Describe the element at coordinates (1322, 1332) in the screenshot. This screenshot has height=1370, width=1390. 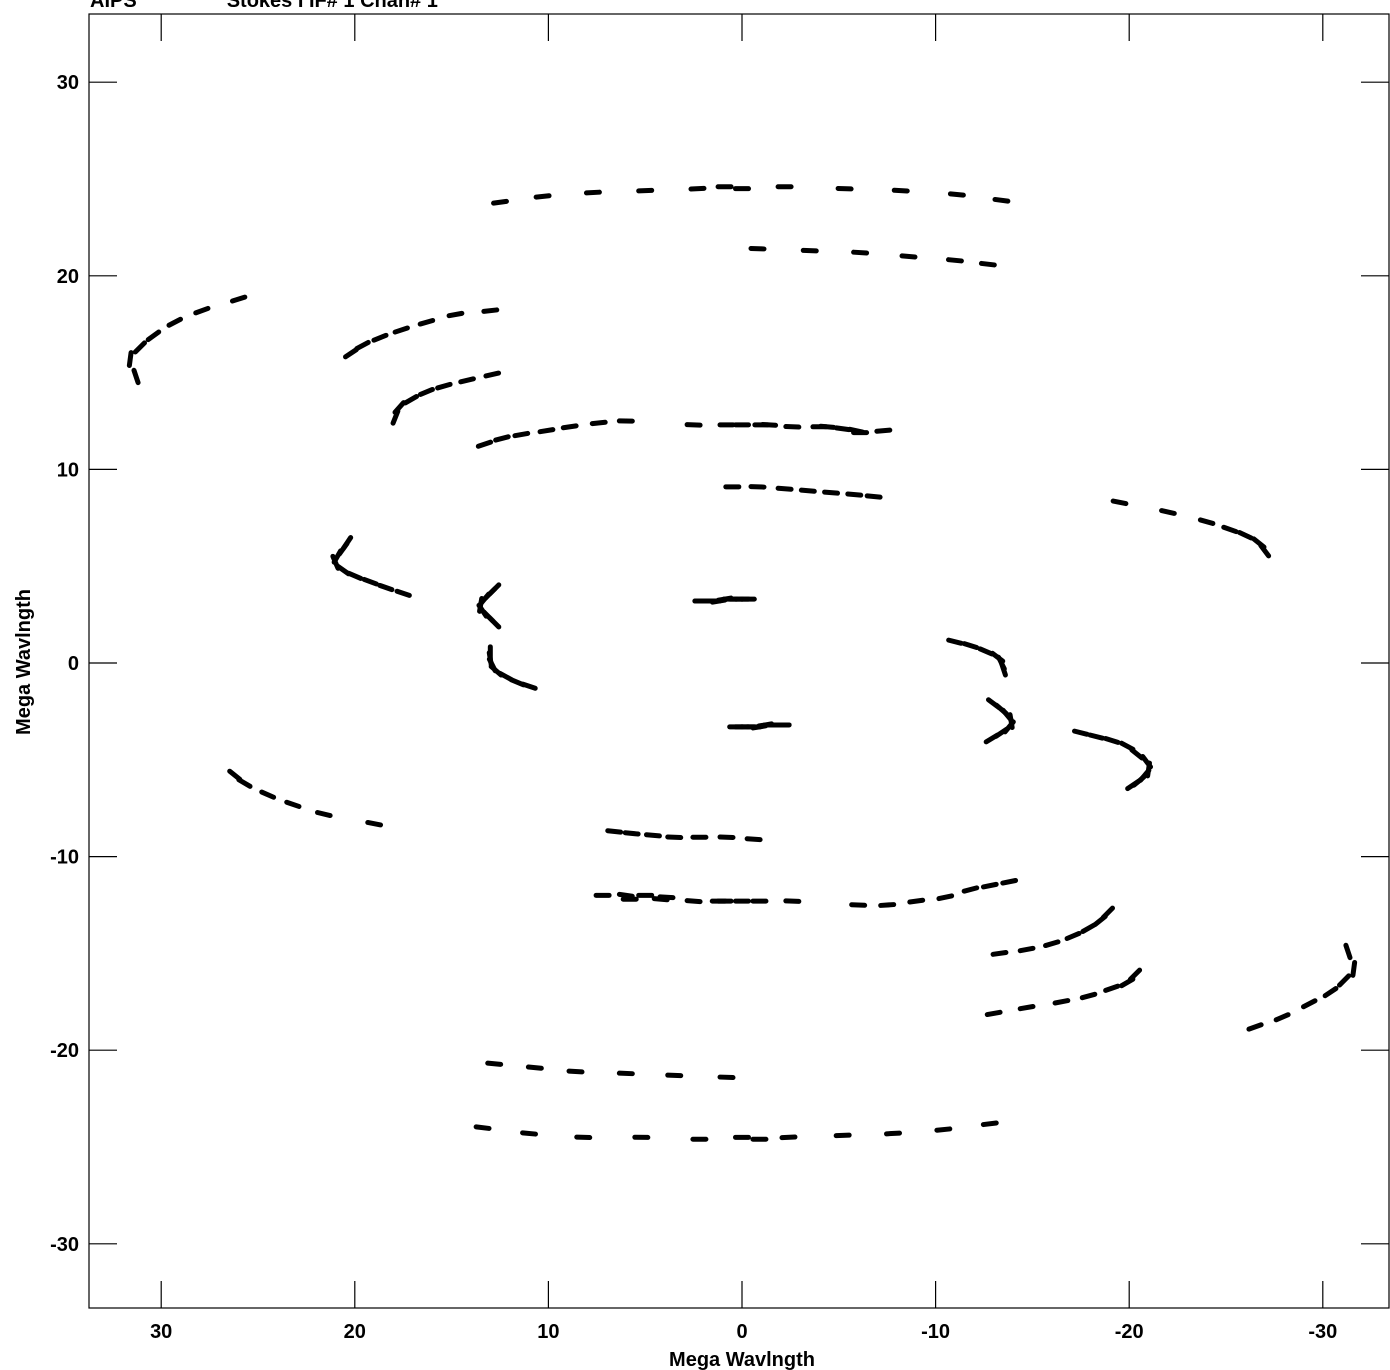
I see `x-tick-label: -30` at that location.